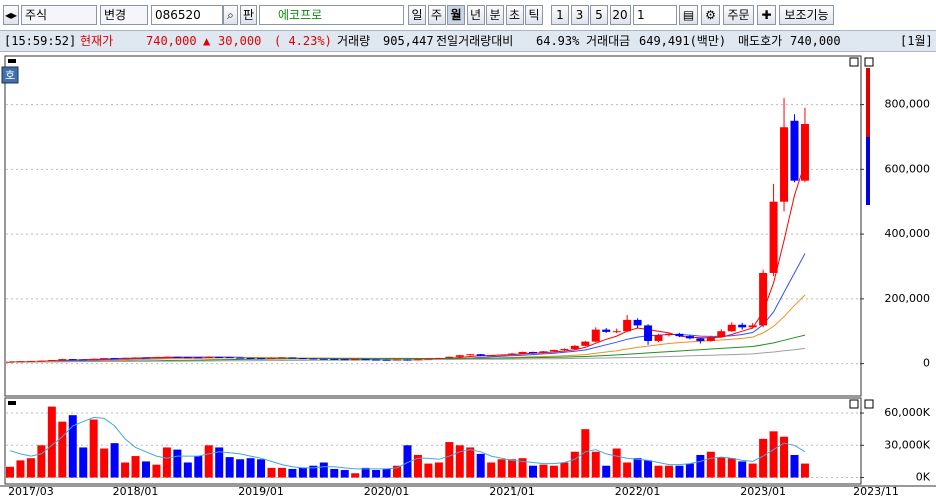  I want to click on market-select: 주식, so click(59, 15).